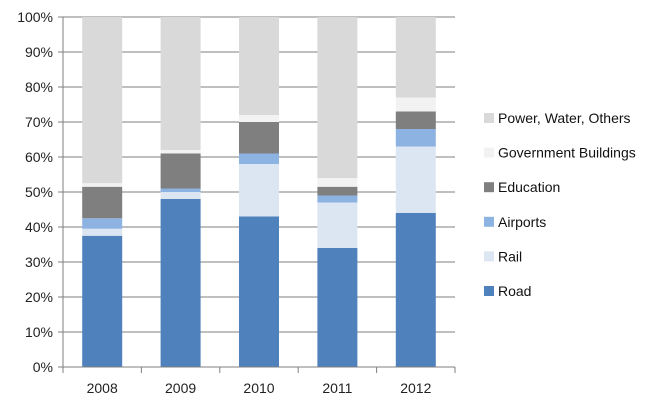 The width and height of the screenshot is (655, 401). I want to click on bar-segment-road-2012, so click(415, 290).